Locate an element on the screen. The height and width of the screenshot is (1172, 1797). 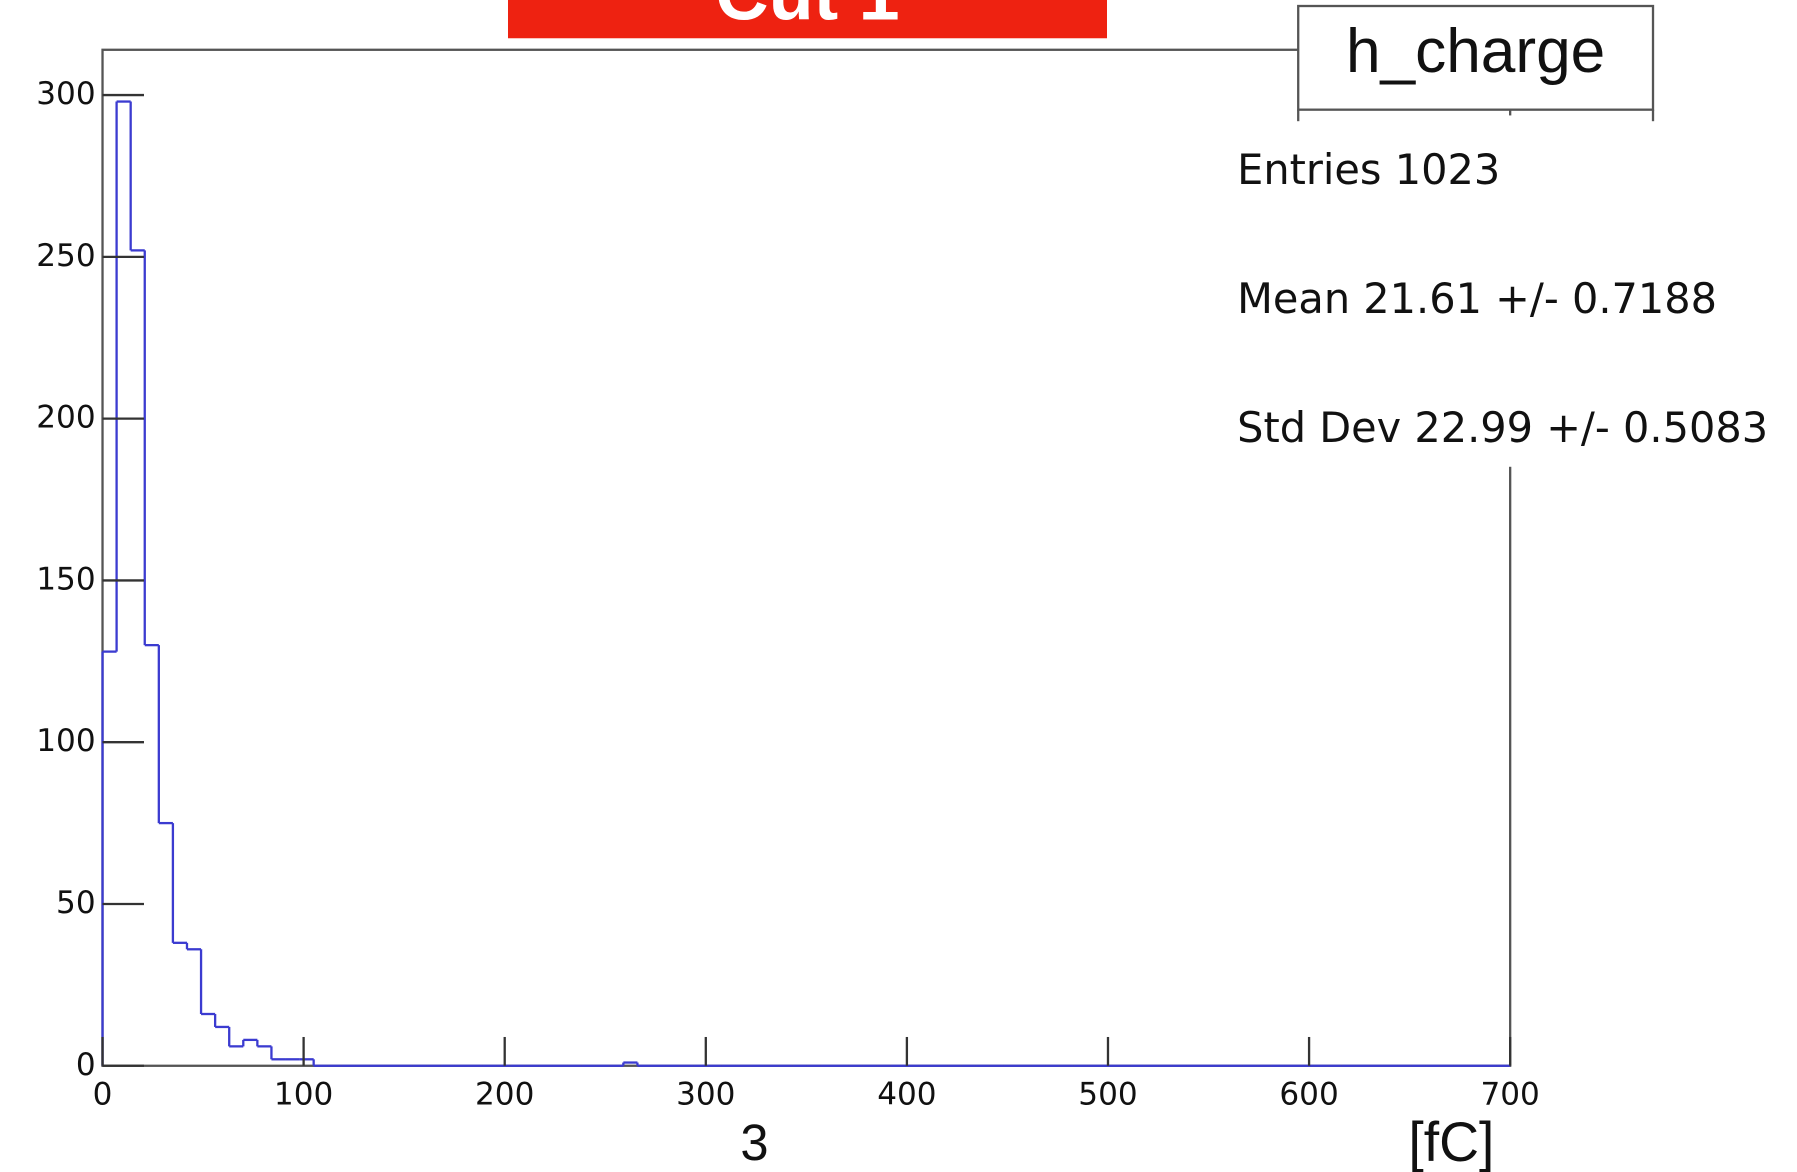
x-tick-label: 200 is located at coordinates (504, 1095).